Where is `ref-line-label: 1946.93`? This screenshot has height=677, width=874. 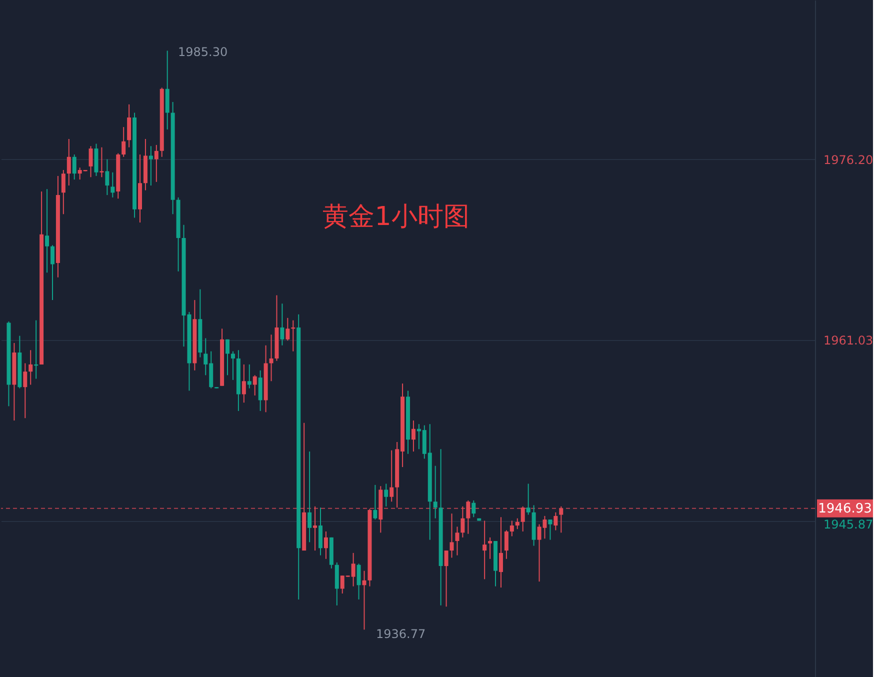 ref-line-label: 1946.93 is located at coordinates (845, 508).